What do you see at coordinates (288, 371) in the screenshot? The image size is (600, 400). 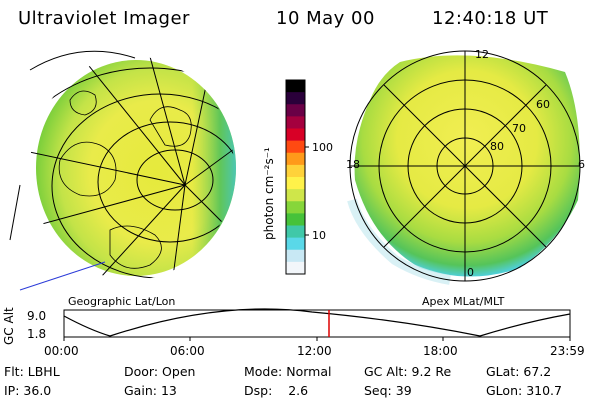 I see `footer-mode: Mode: Normal` at bounding box center [288, 371].